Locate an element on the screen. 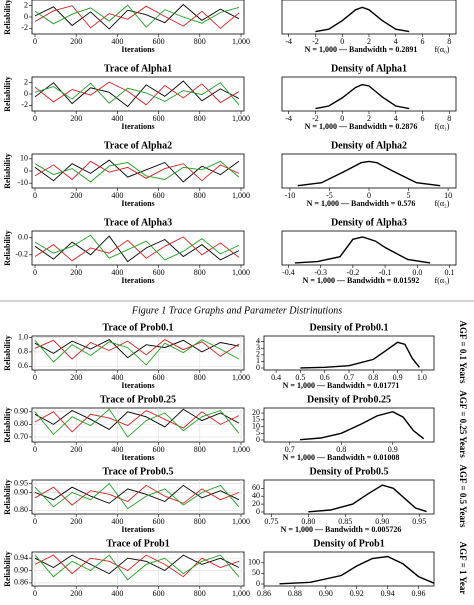 Image resolution: width=474 pixels, height=605 pixels. x-tick-label: 0.9 is located at coordinates (393, 449).